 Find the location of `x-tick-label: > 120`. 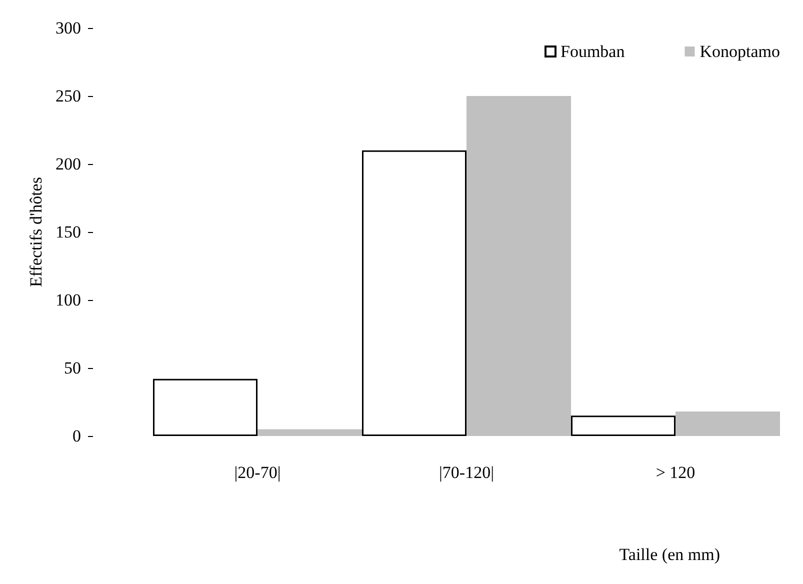

x-tick-label: > 120 is located at coordinates (676, 472).